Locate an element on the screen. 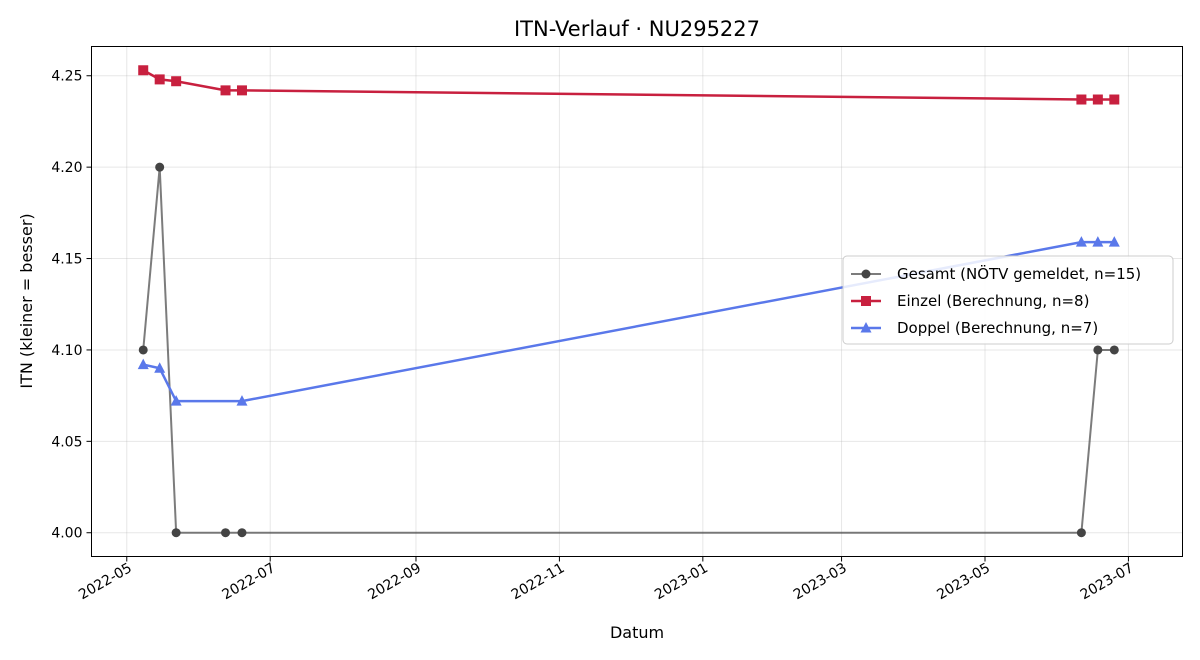 The width and height of the screenshot is (1200, 660). y-axis-ticks: 4.00 4.05 4.10 4.15 4.20 4.25 is located at coordinates (71, 305).